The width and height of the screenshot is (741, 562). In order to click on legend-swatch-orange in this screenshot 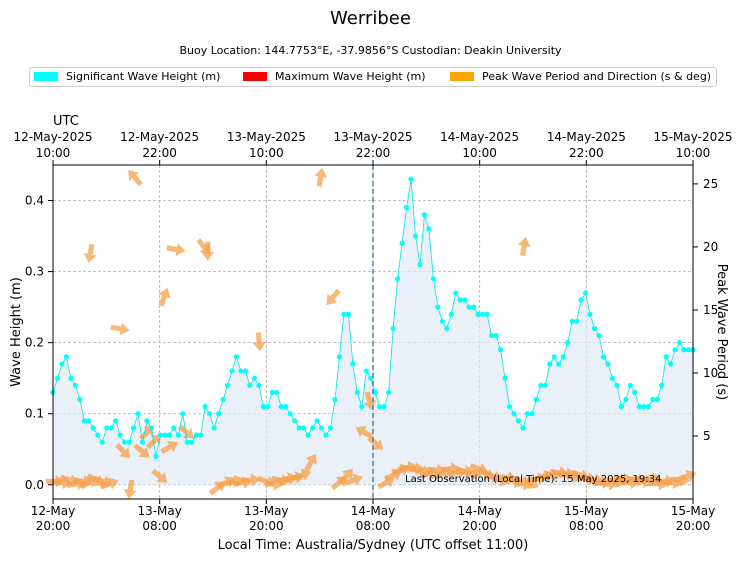, I will do `click(462, 76)`.